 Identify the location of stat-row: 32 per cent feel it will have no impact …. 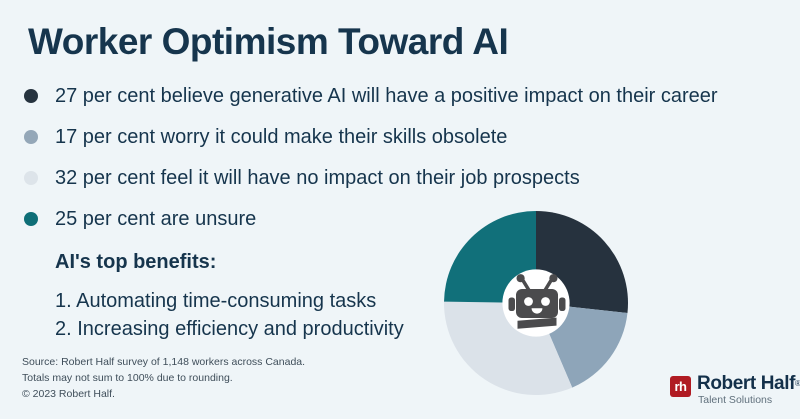
(371, 178).